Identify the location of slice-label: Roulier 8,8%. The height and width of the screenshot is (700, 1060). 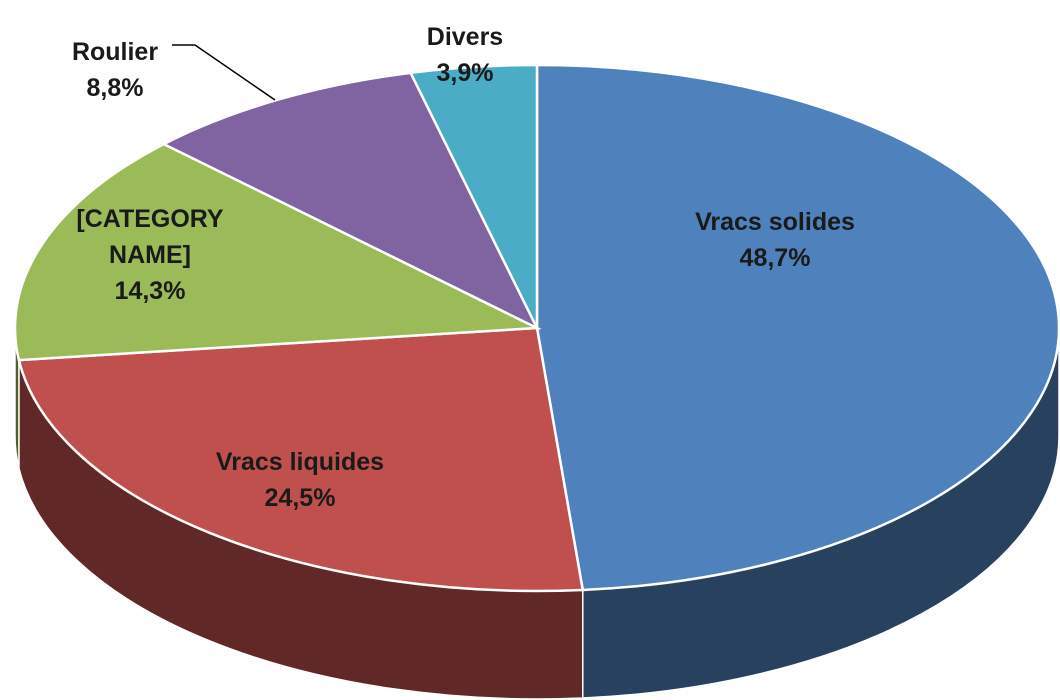
(115, 70).